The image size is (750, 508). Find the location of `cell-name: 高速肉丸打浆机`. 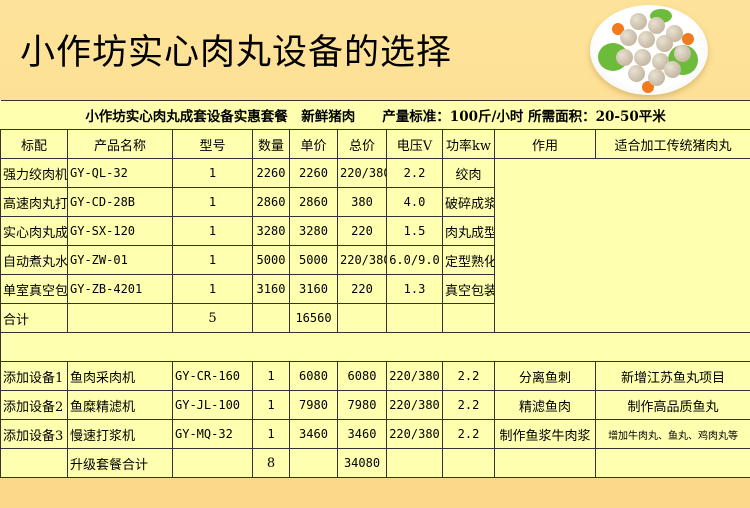

cell-name: 高速肉丸打浆机 is located at coordinates (34, 202).